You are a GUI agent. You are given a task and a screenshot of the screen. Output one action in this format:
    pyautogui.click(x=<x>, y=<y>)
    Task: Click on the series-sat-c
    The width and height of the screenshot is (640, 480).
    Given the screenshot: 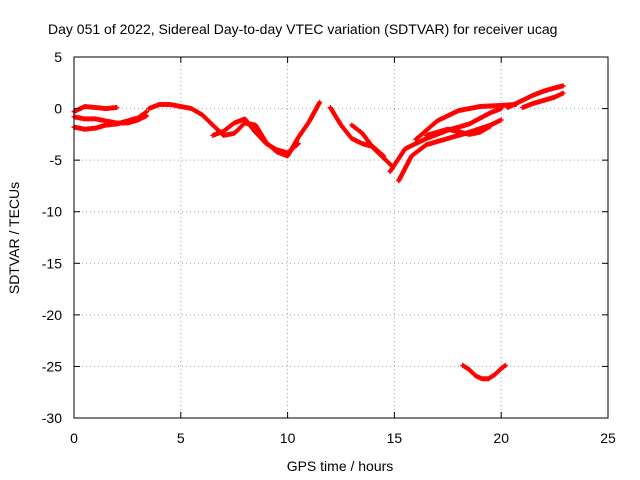 What is the action you would take?
    pyautogui.click(x=110, y=120)
    